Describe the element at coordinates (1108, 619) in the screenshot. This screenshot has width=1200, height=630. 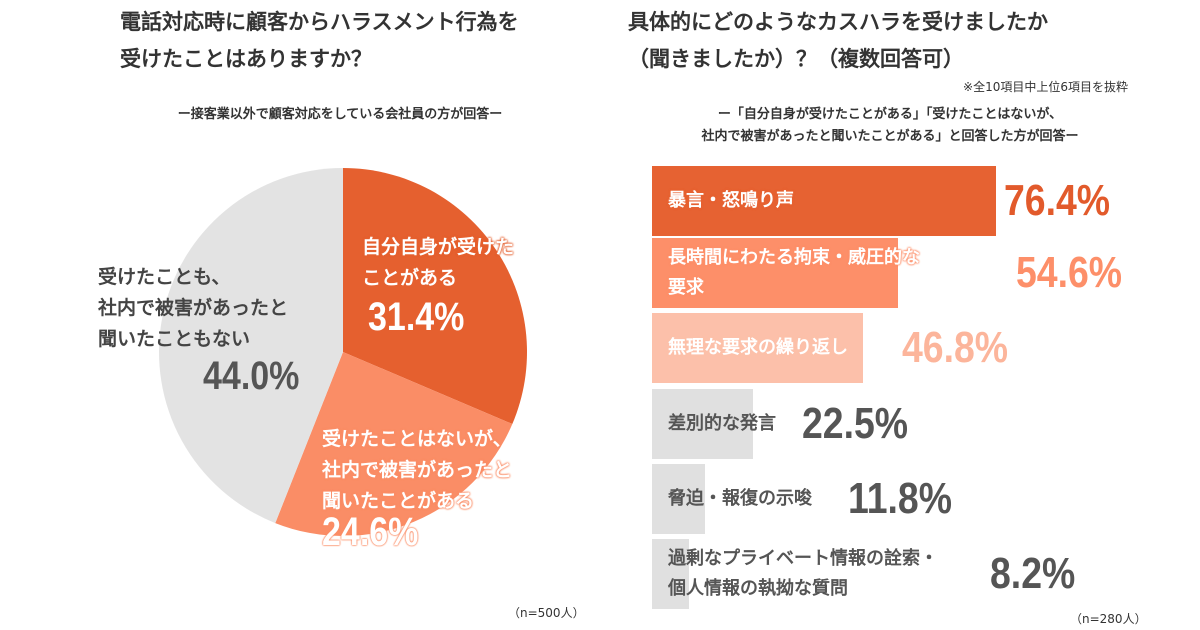
I see `right-sample-size: （n=280人）` at that location.